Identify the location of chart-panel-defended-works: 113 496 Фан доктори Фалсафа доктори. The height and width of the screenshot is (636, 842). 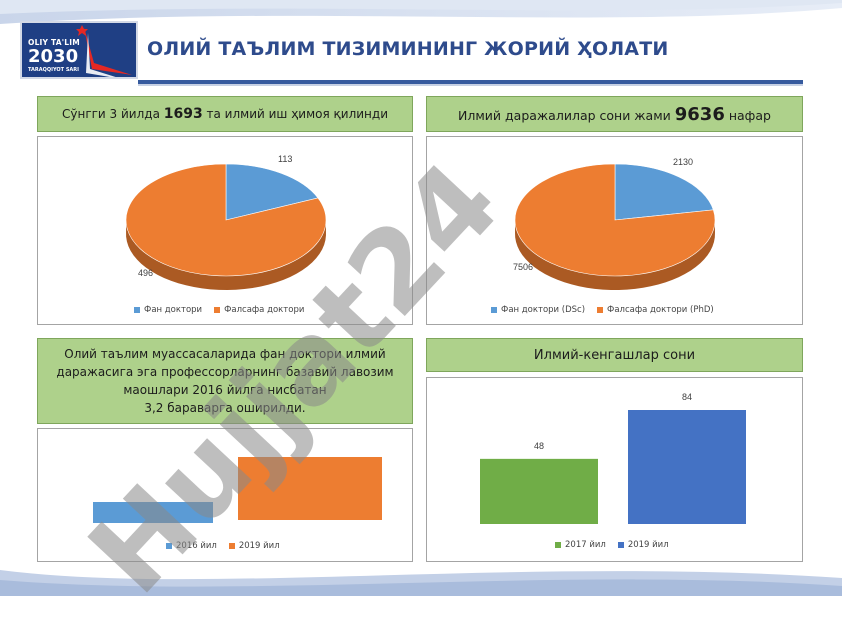
(225, 230).